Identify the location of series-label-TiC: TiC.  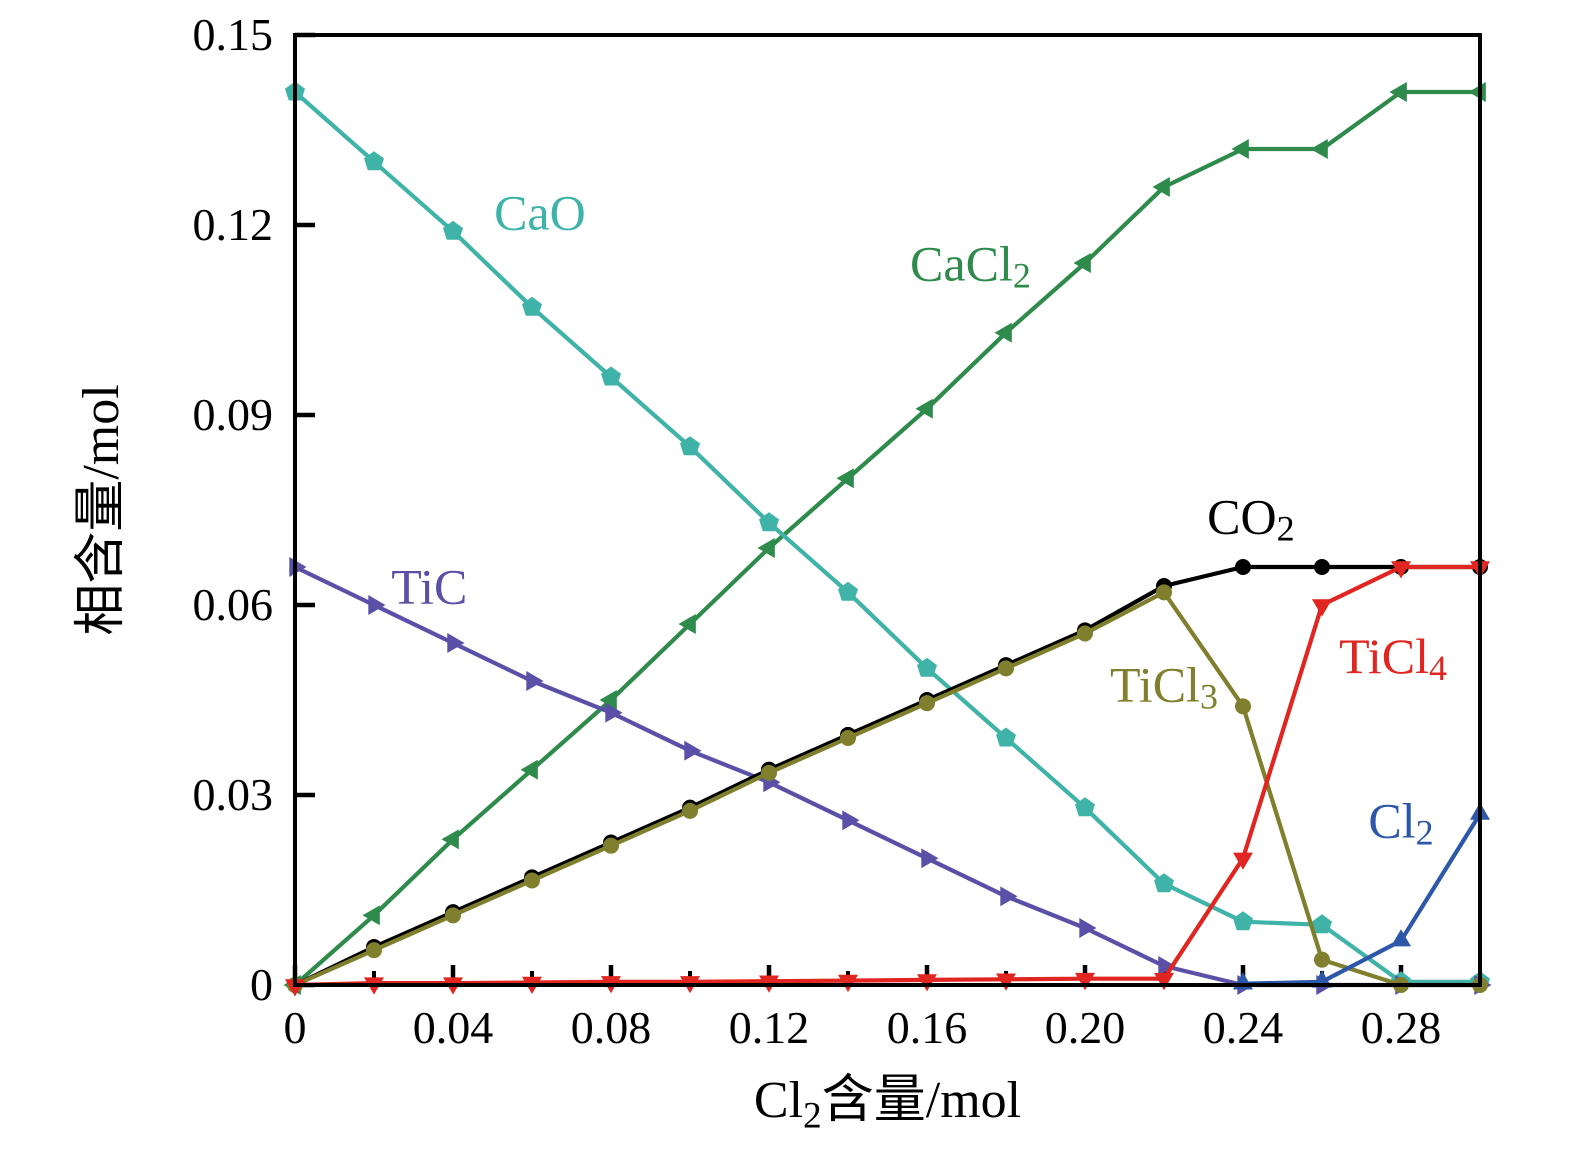
(429, 587).